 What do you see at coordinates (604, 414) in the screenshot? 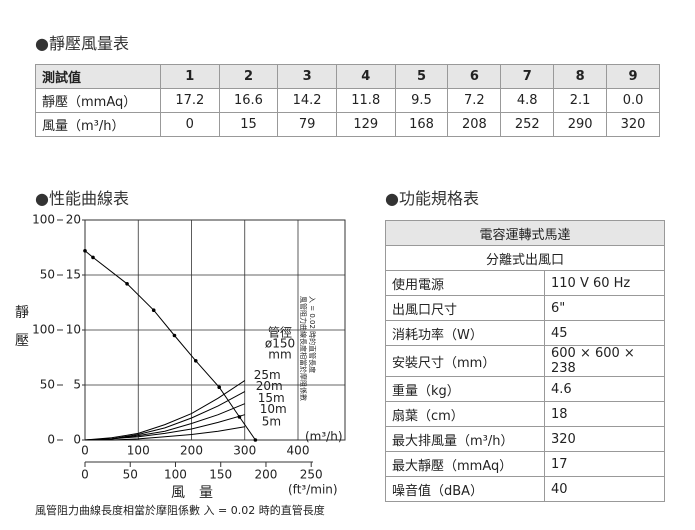
I see `spec-value: 18` at bounding box center [604, 414].